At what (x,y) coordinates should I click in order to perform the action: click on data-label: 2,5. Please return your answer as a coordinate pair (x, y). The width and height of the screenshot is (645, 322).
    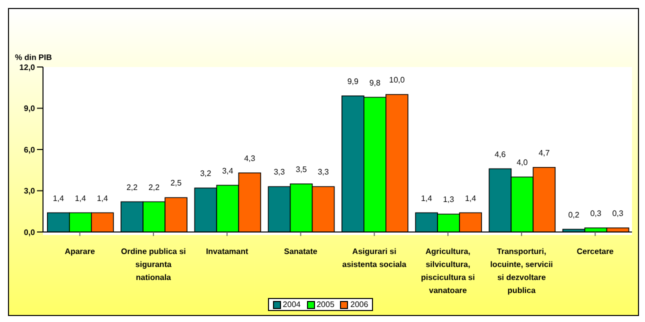
    Looking at the image, I should click on (176, 183).